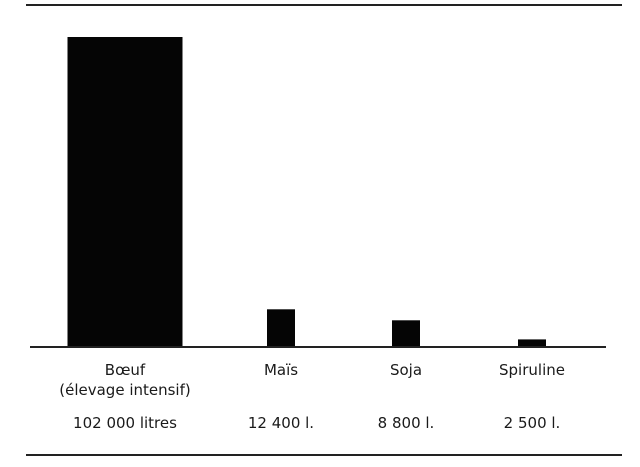 This screenshot has height=467, width=640. I want to click on category-label-0-line-0: Bœuf, so click(125, 370).